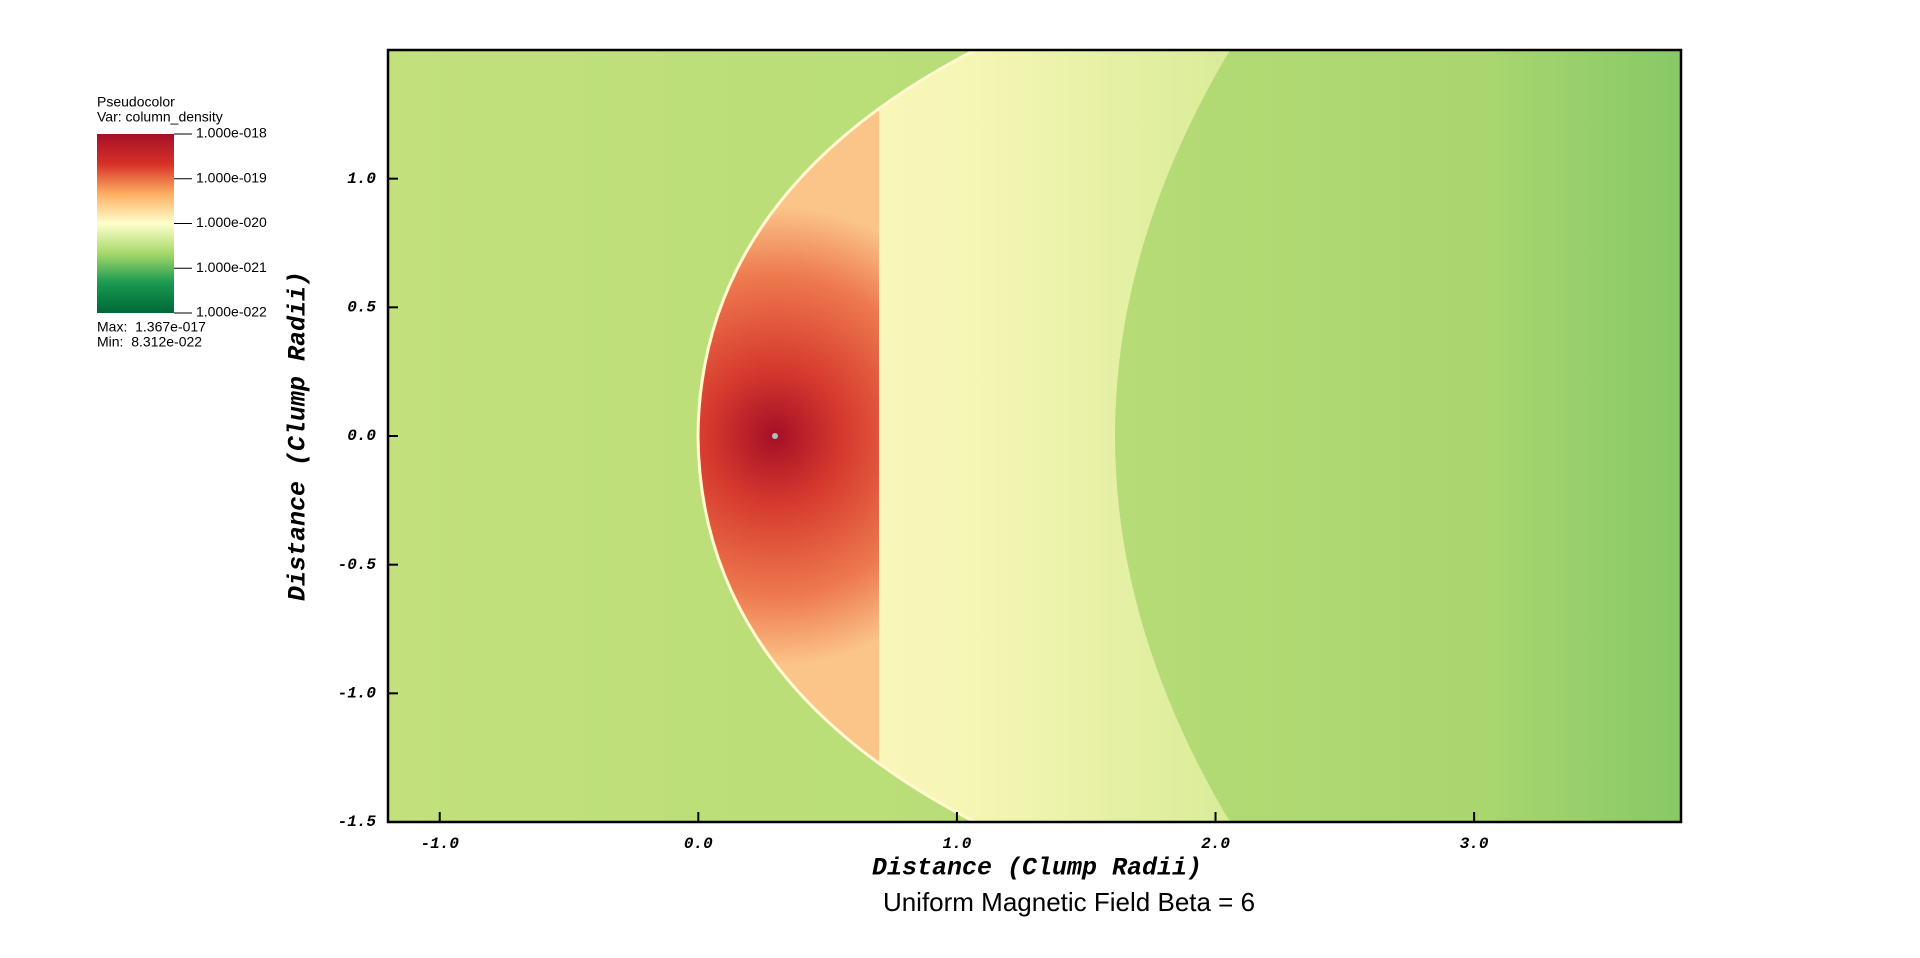 Image resolution: width=1920 pixels, height=958 pixels. What do you see at coordinates (361, 308) in the screenshot?
I see `y-tick-label: 0.5` at bounding box center [361, 308].